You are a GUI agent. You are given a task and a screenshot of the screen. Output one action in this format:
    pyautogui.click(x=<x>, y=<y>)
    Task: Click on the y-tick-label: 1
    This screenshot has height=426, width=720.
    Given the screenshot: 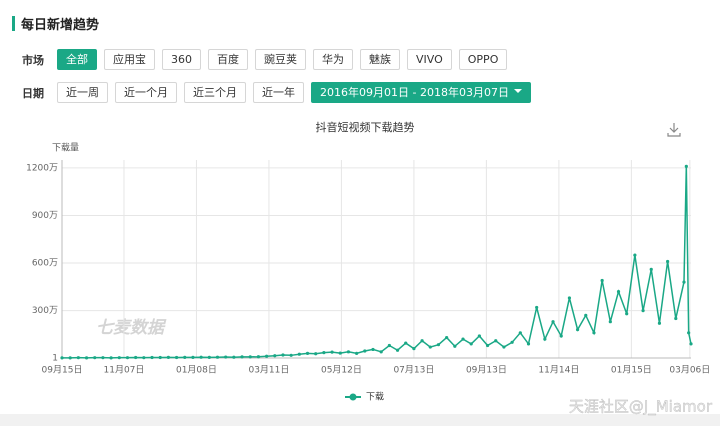 What is the action you would take?
    pyautogui.click(x=55, y=359)
    